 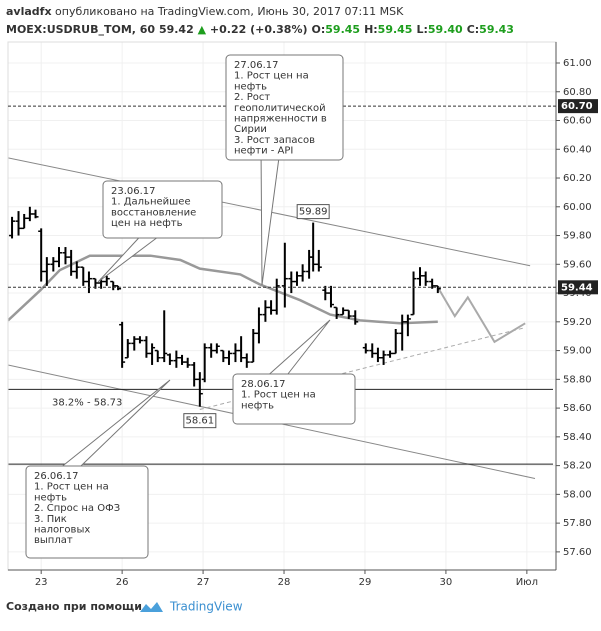 What do you see at coordinates (74, 606) in the screenshot?
I see `footer-created: Создано при помощи` at bounding box center [74, 606].